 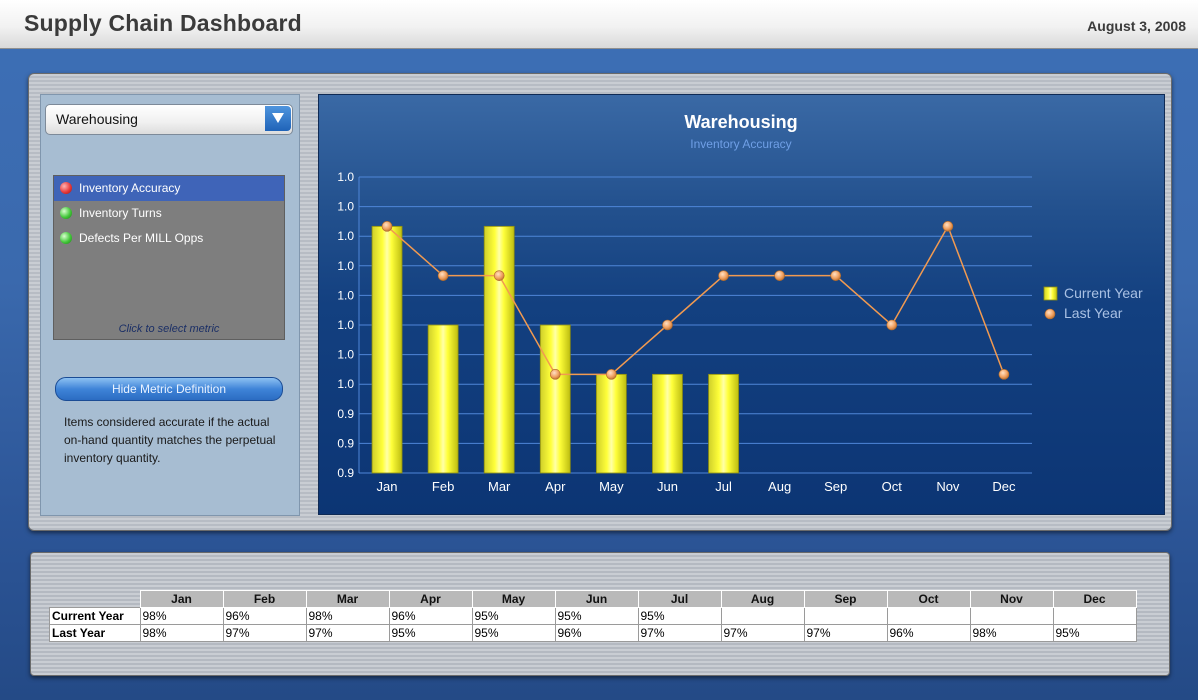 What do you see at coordinates (1050, 314) in the screenshot?
I see `legend-last-year-swatch` at bounding box center [1050, 314].